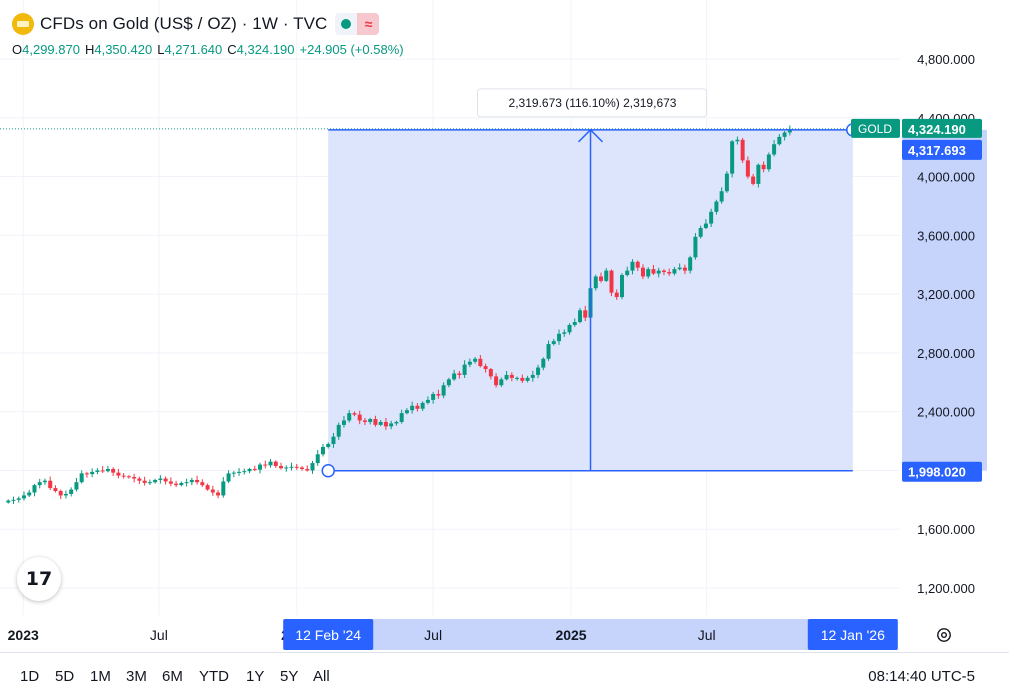  I want to click on symbol-title: CFDs on Gold (US$ / OZ) · 1W · TVC, so click(184, 23).